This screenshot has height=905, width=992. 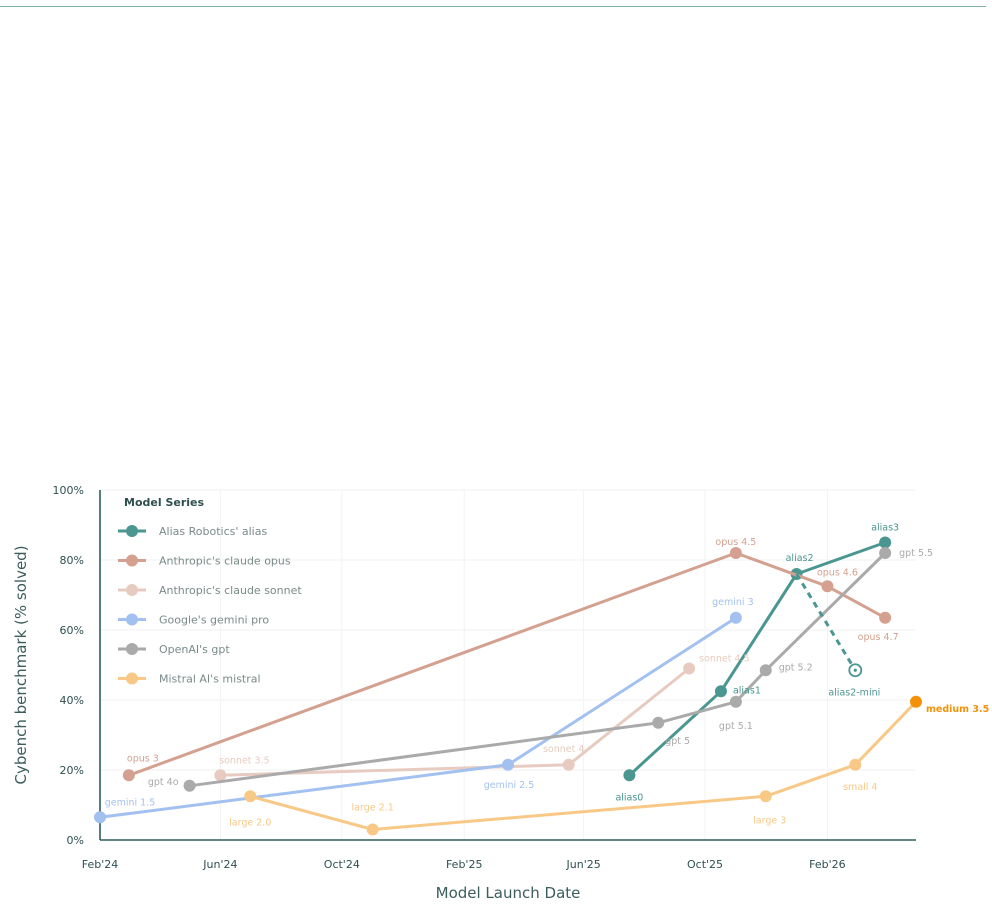 I want to click on data-label-gpt-4o: gpt 4o, so click(x=163, y=782).